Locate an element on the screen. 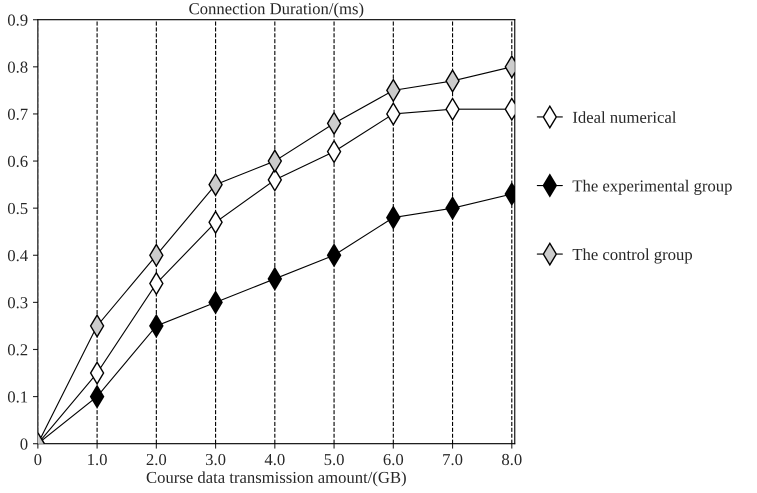  y-tick-label: 0.5 is located at coordinates (18, 208).